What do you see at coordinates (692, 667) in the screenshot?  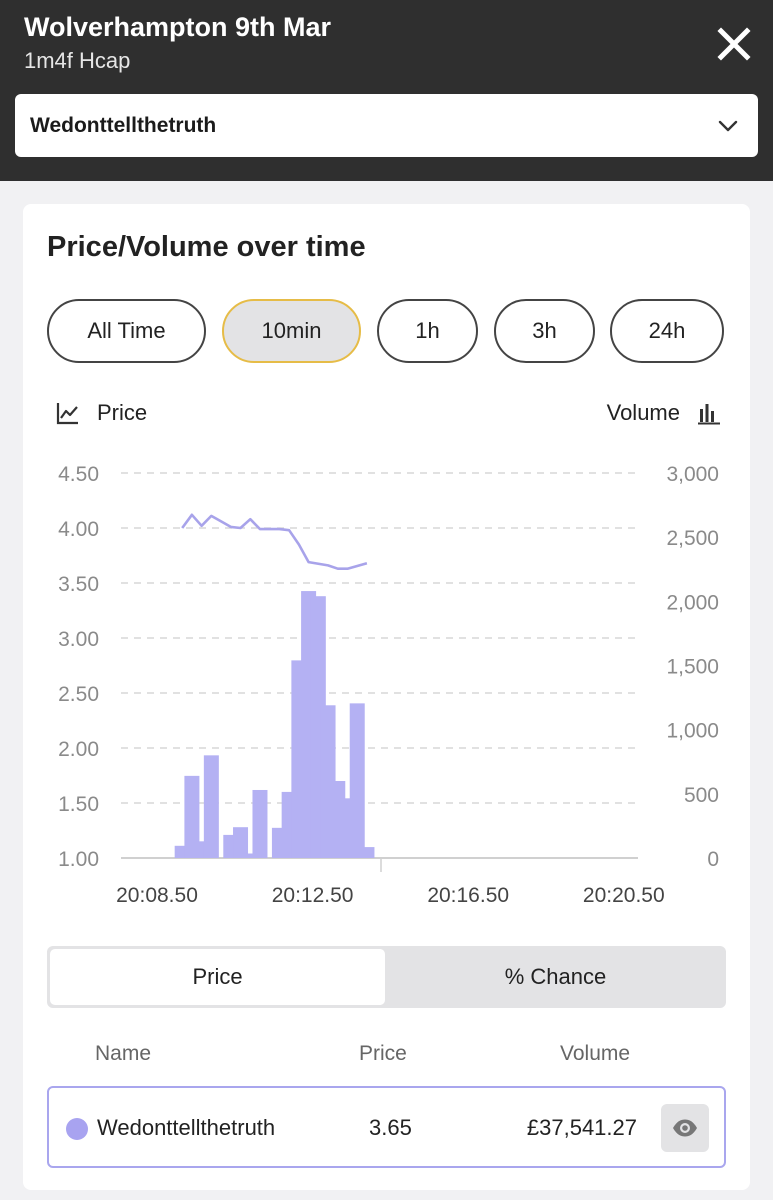 I see `y-right-tick-label: 1,500` at bounding box center [692, 667].